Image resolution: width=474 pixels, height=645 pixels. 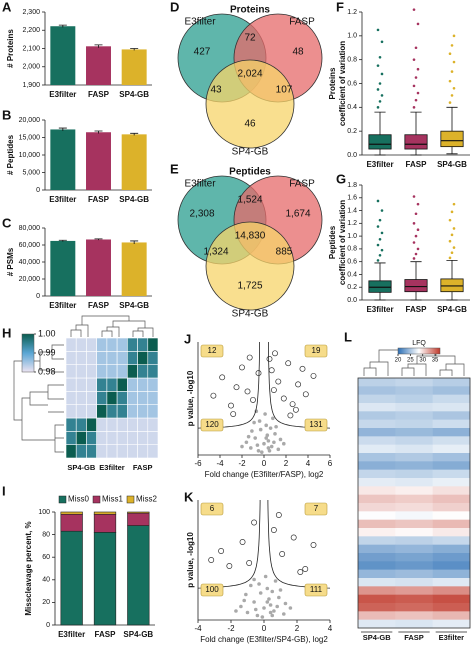 I want to click on colorbar, so click(x=419, y=351).